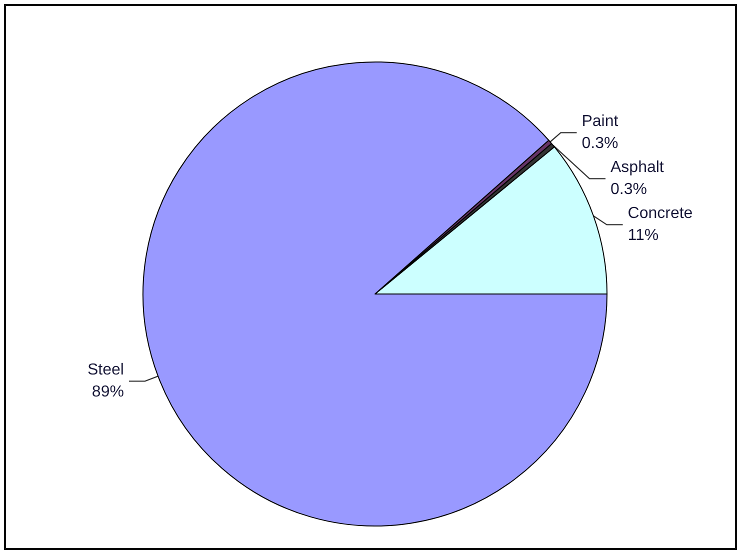 Image resolution: width=741 pixels, height=556 pixels. I want to click on slice-label: Concrete, so click(660, 213).